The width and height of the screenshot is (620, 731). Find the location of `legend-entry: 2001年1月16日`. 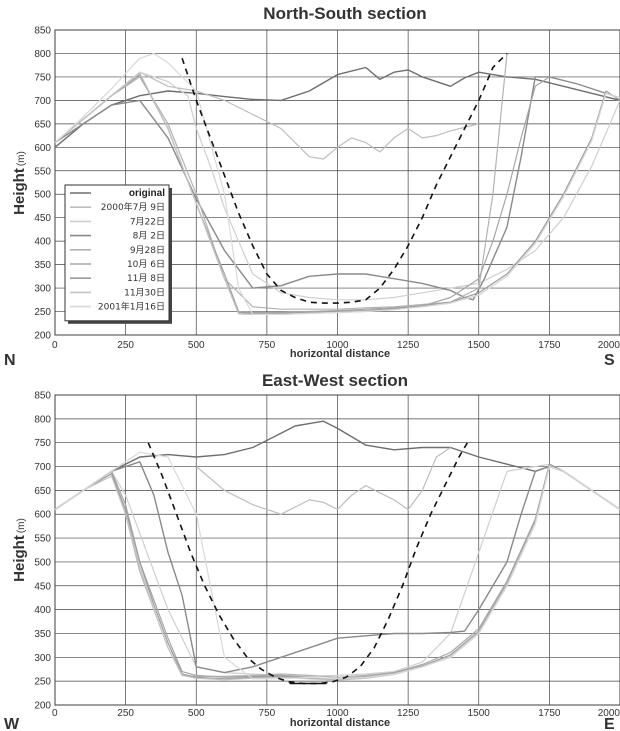

legend-entry: 2001年1月16日 is located at coordinates (131, 307).